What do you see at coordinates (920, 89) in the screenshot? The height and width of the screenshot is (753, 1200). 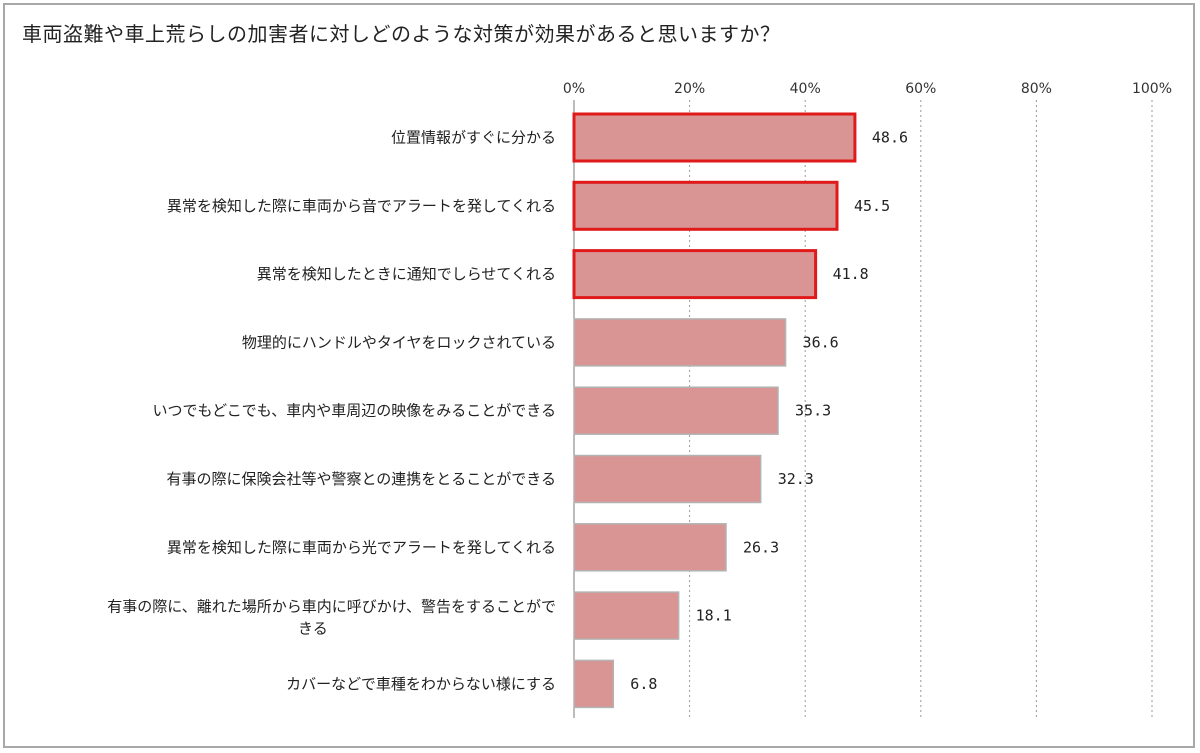 I see `x-tick-label: 60%` at bounding box center [920, 89].